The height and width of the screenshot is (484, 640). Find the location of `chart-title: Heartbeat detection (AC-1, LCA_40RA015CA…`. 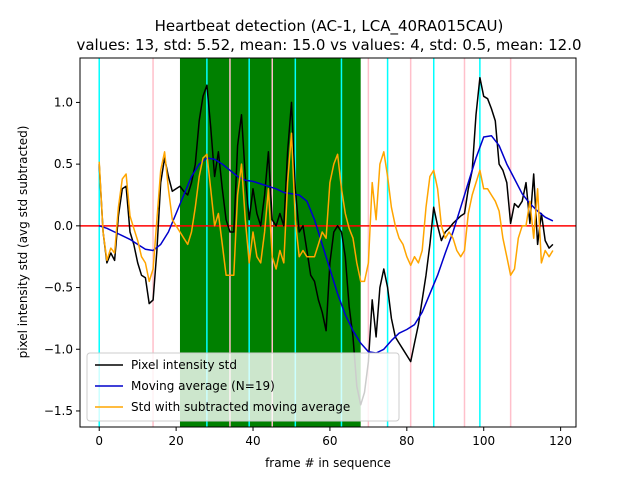

chart-title: Heartbeat detection (AC-1, LCA_40RA015CA… is located at coordinates (329, 26).